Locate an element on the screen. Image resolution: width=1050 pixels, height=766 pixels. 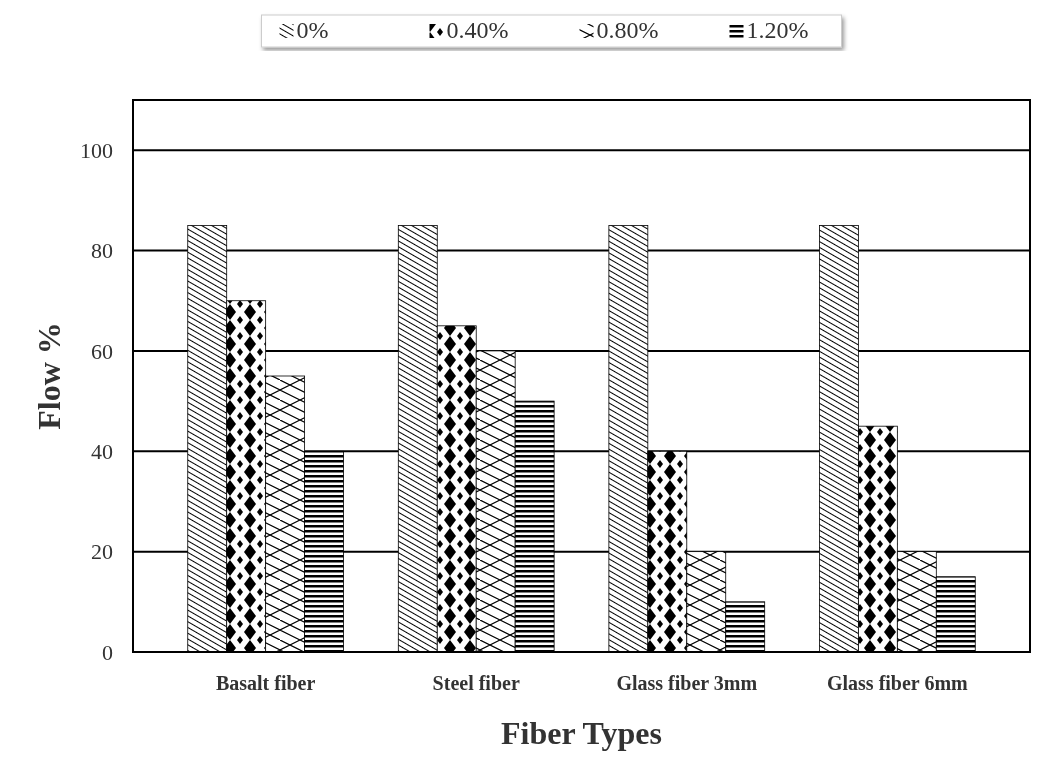
y-tick-label: 40 is located at coordinates (102, 451).